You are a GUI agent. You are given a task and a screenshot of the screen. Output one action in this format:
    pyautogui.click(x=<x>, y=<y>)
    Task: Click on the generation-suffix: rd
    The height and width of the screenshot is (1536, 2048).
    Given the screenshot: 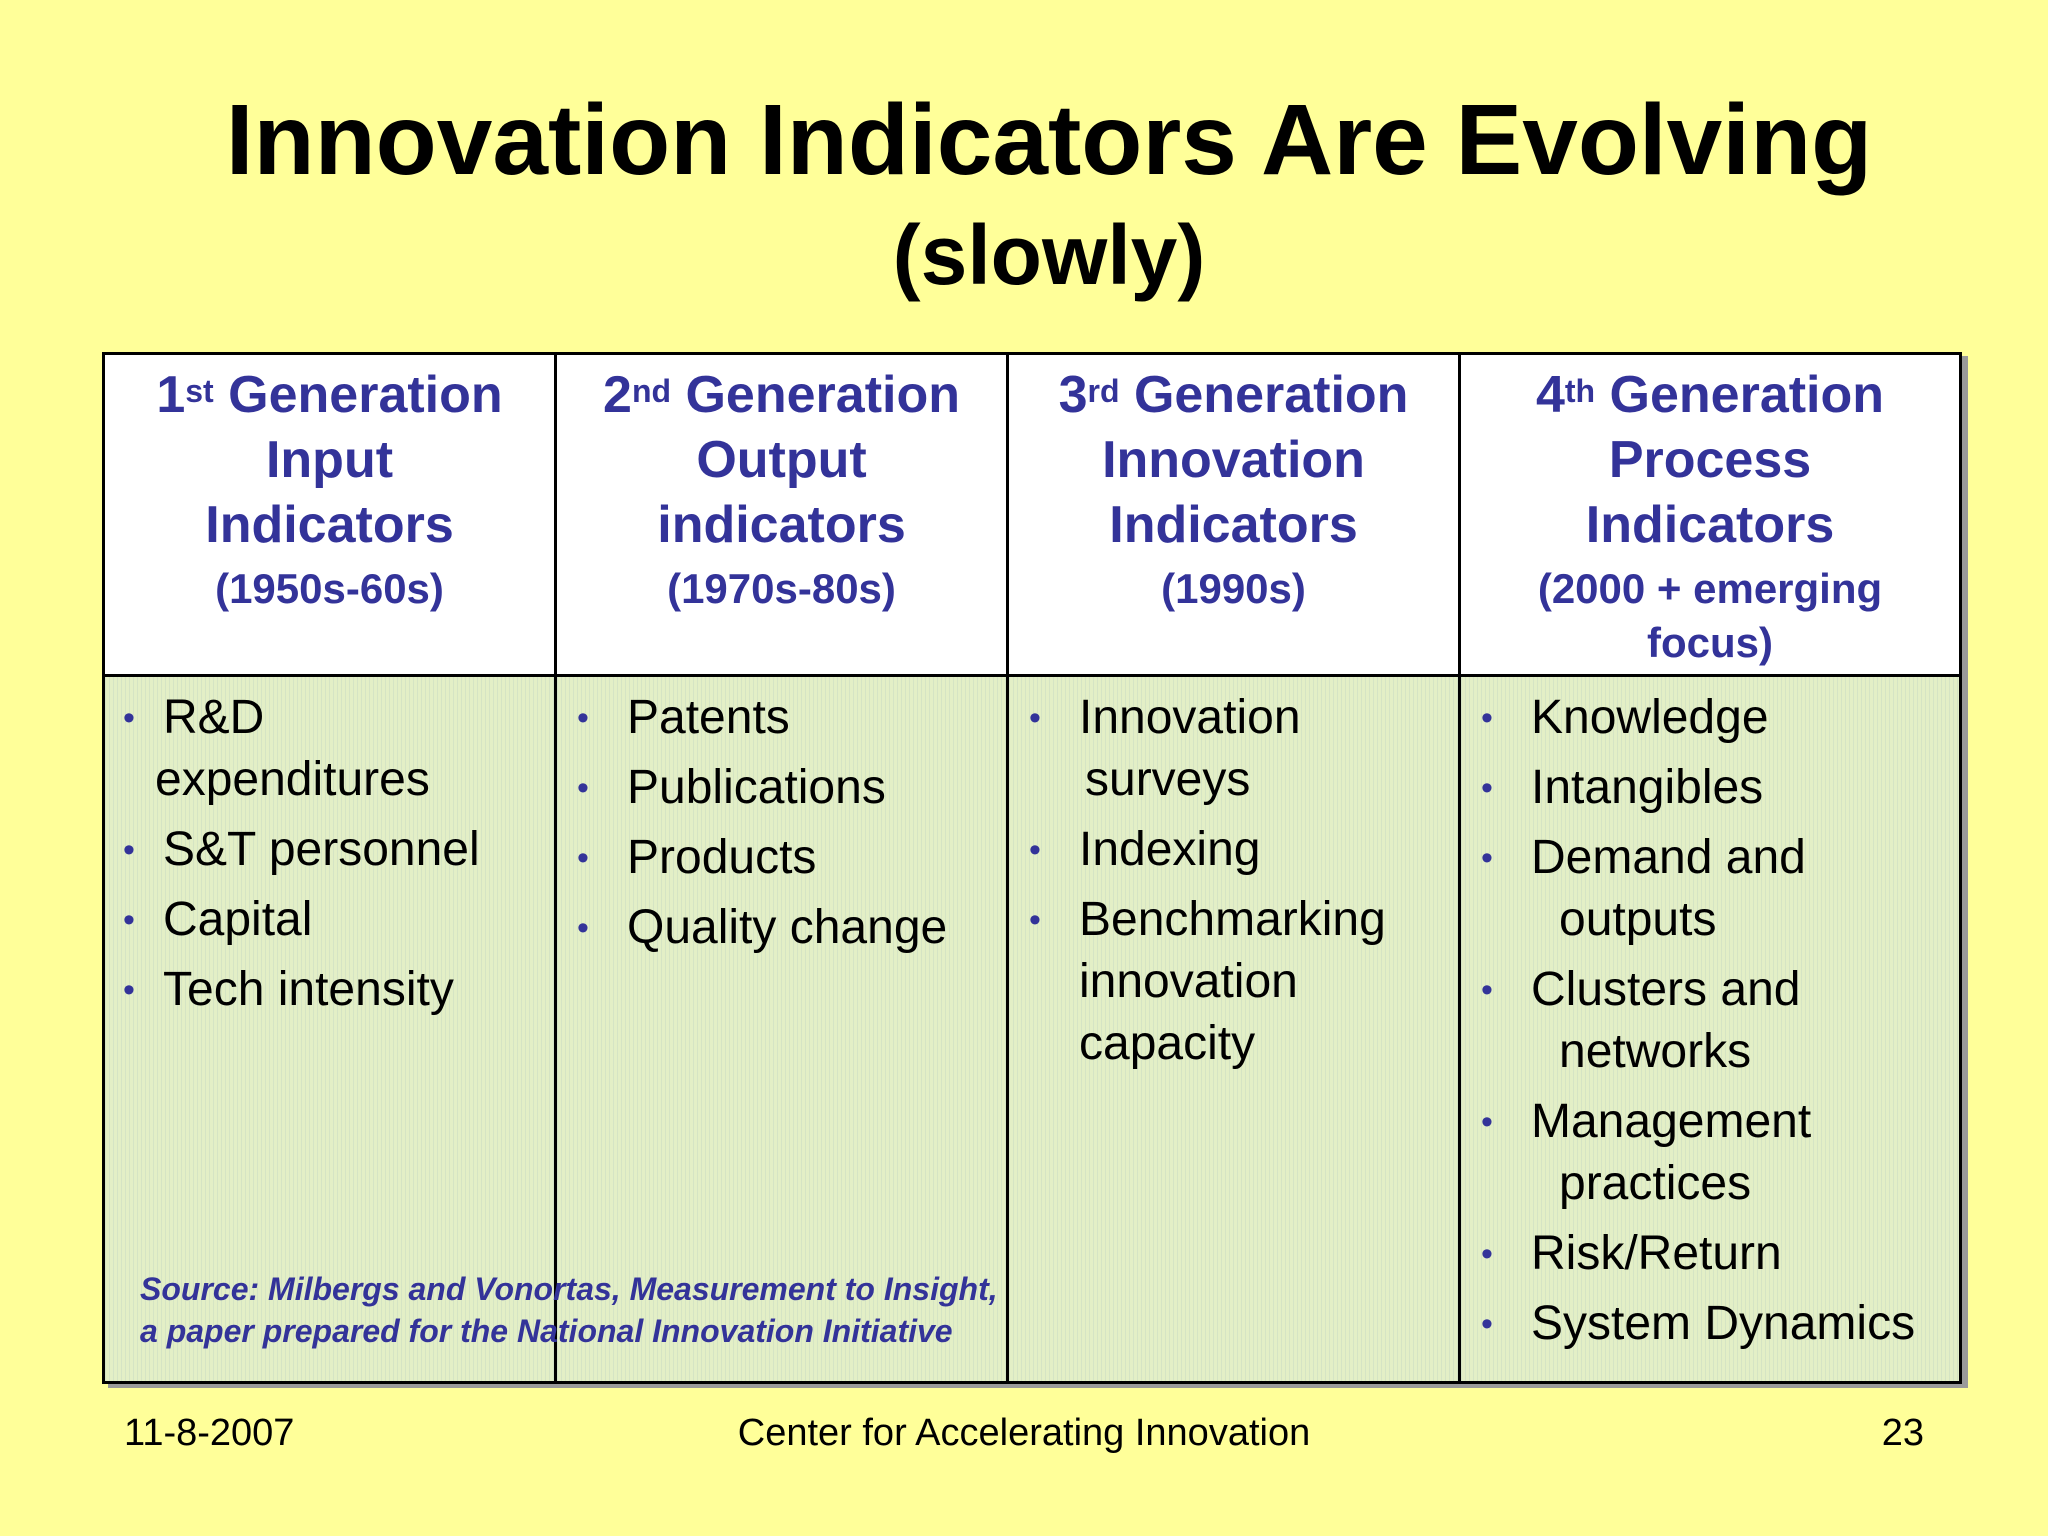 What is the action you would take?
    pyautogui.click(x=1103, y=391)
    